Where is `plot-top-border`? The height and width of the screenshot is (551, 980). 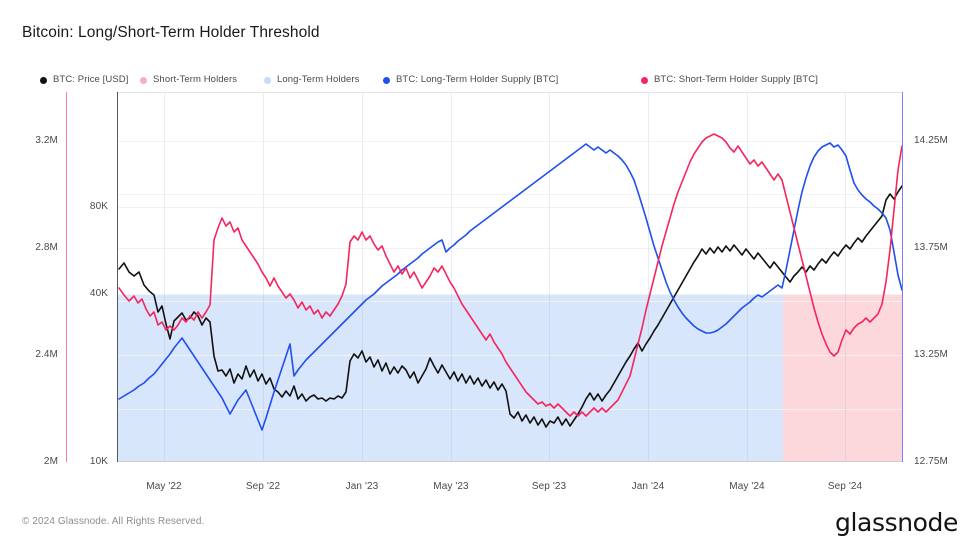
plot-top-border is located at coordinates (510, 92).